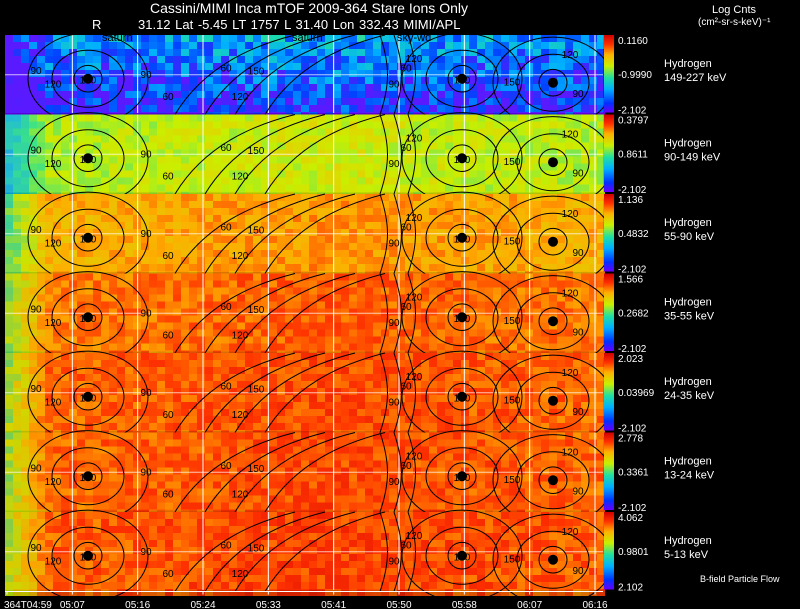 The image size is (800, 609). Describe the element at coordinates (689, 476) in the screenshot. I see `energy-range-label: 13-24 keV` at that location.